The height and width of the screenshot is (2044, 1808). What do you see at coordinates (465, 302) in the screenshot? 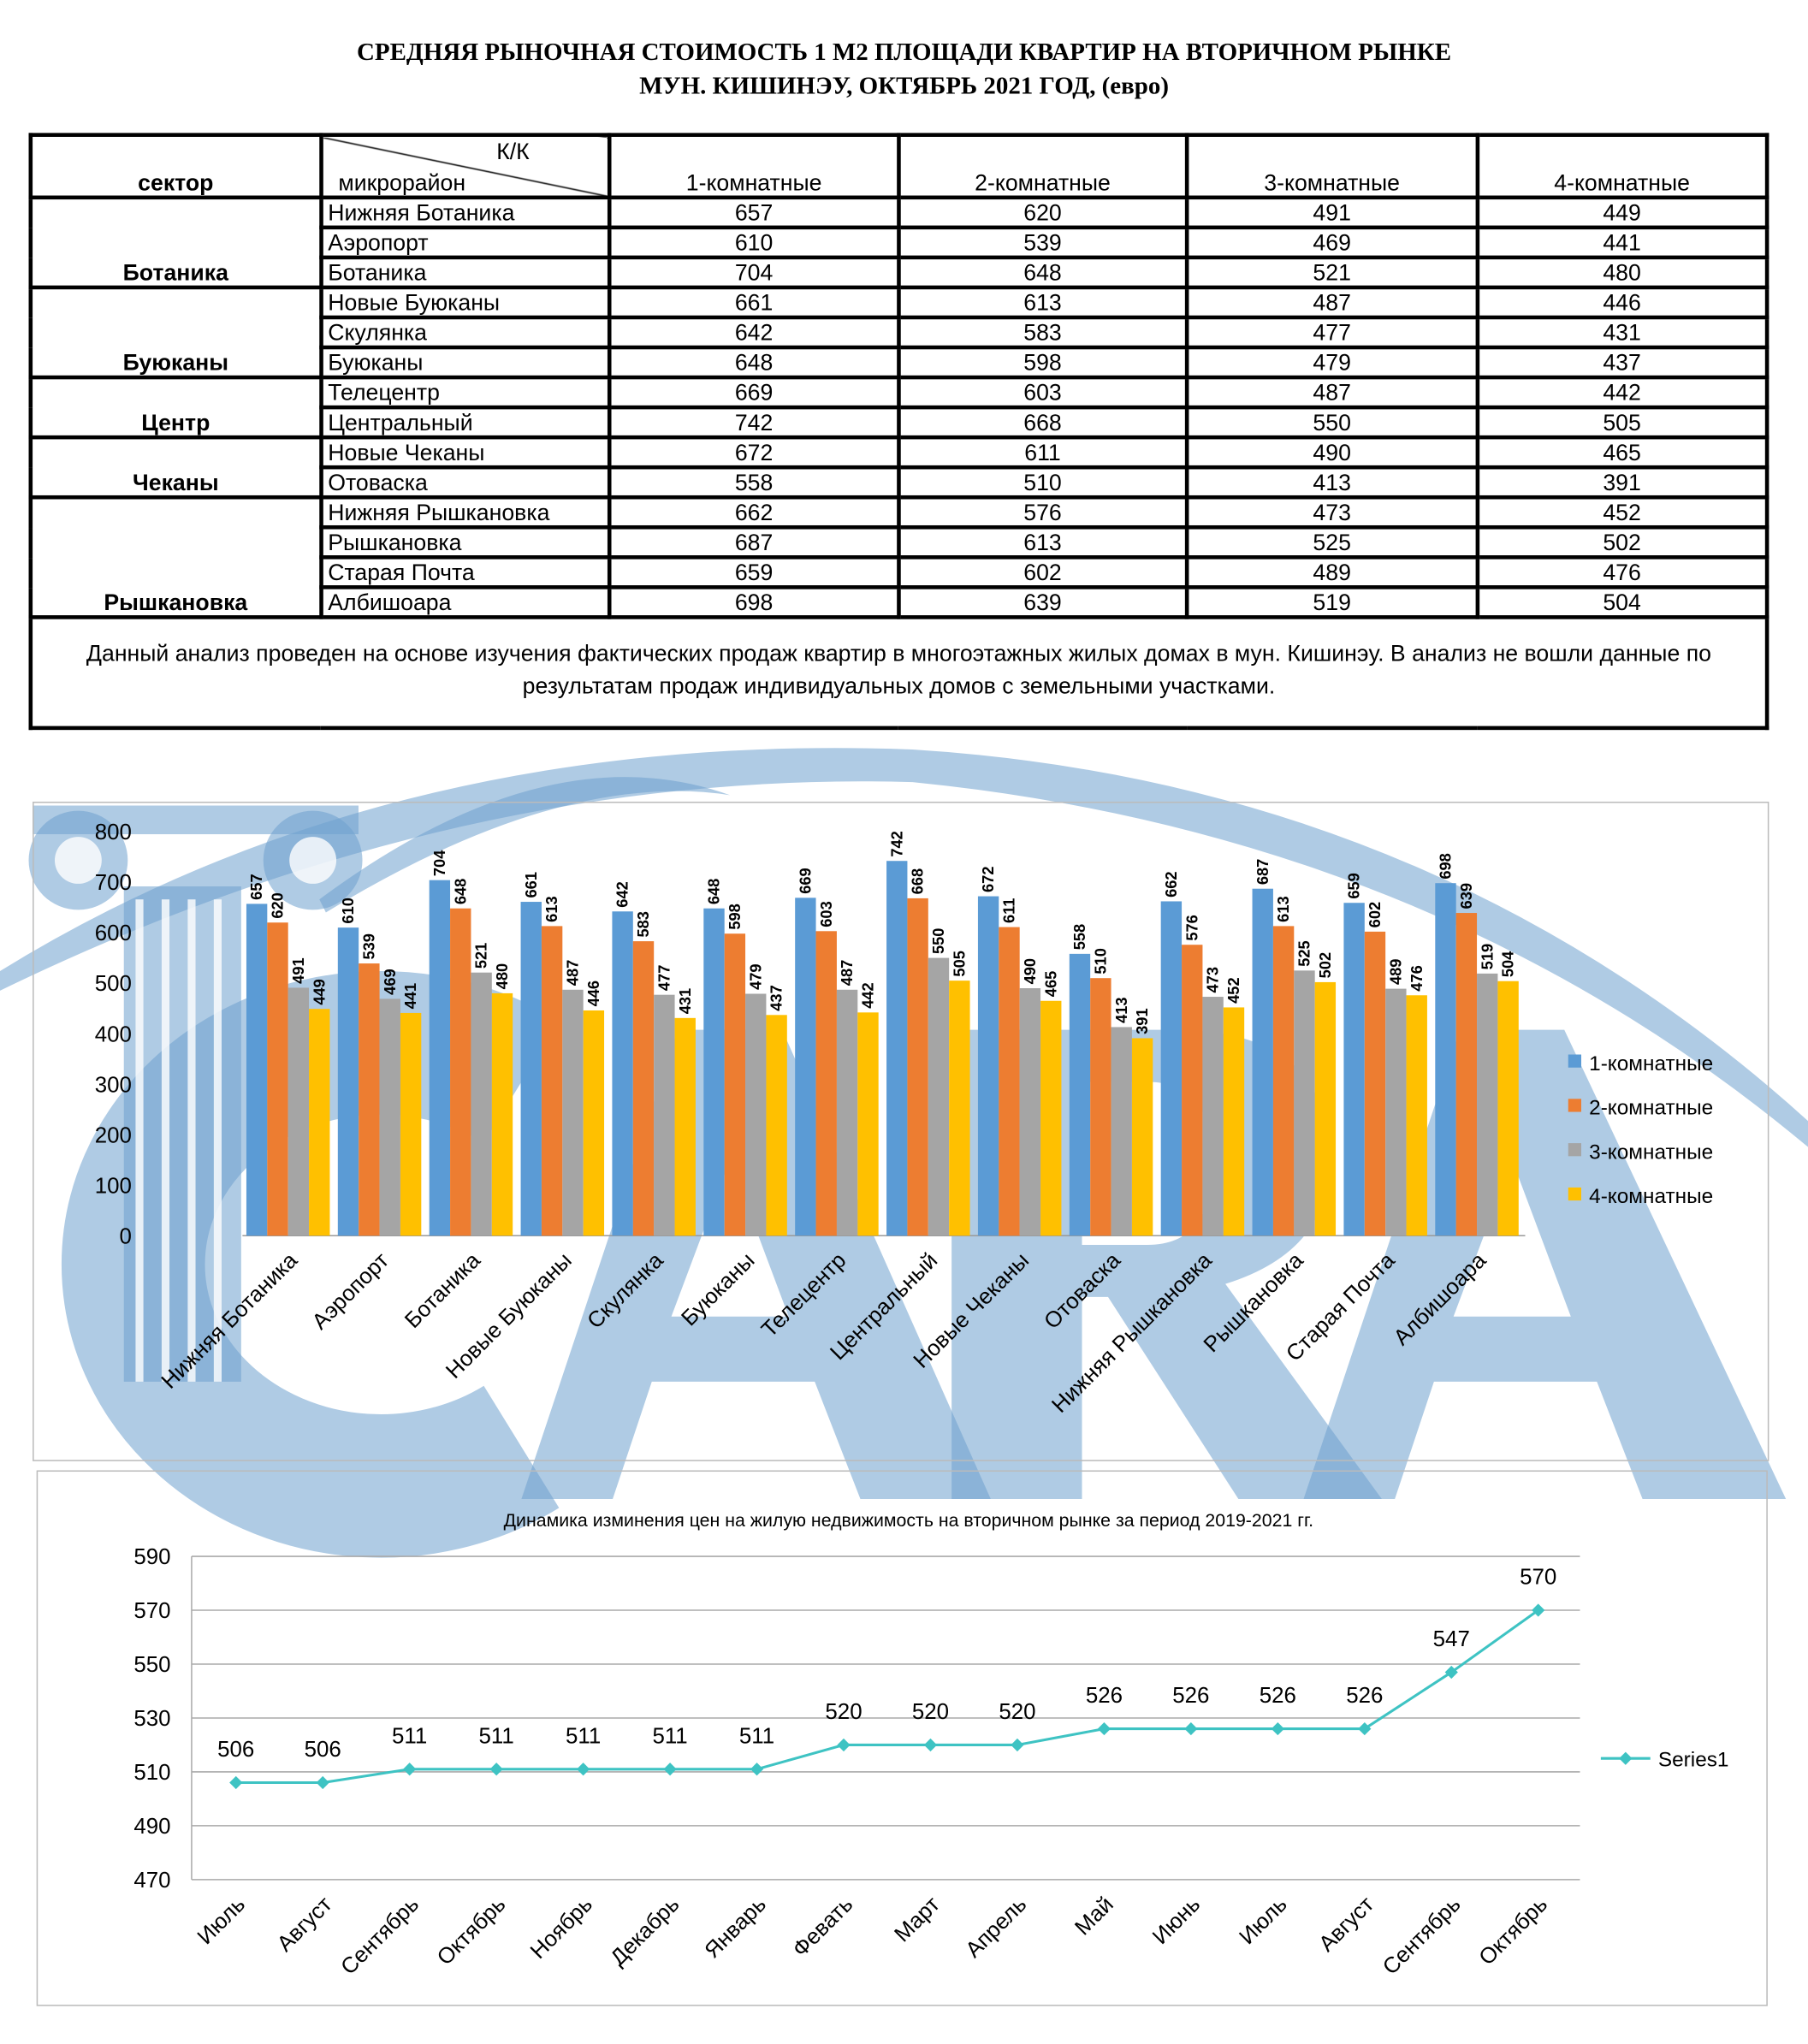
I see `district-cell: Новые Буюканы` at bounding box center [465, 302].